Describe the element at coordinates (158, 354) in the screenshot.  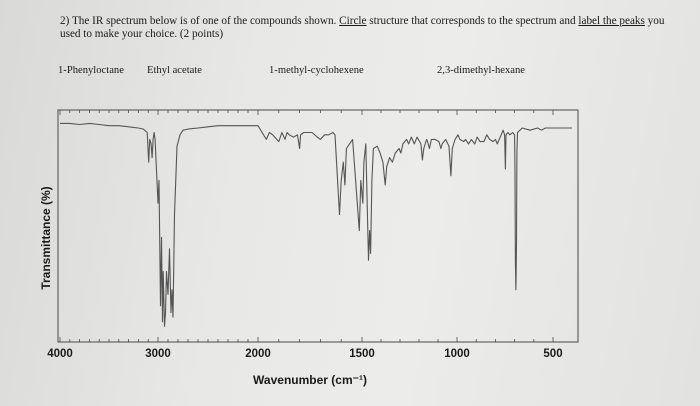
I see `x-tick-label: 3000` at that location.